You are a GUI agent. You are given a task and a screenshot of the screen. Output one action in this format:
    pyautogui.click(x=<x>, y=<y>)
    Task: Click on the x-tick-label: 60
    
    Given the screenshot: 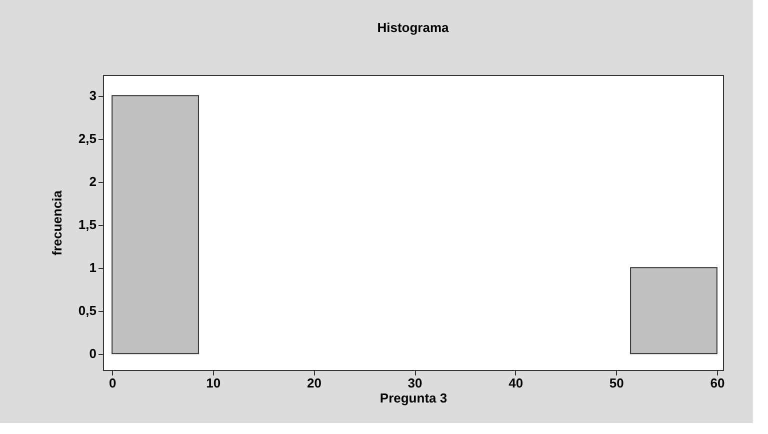 What is the action you would take?
    pyautogui.click(x=717, y=383)
    